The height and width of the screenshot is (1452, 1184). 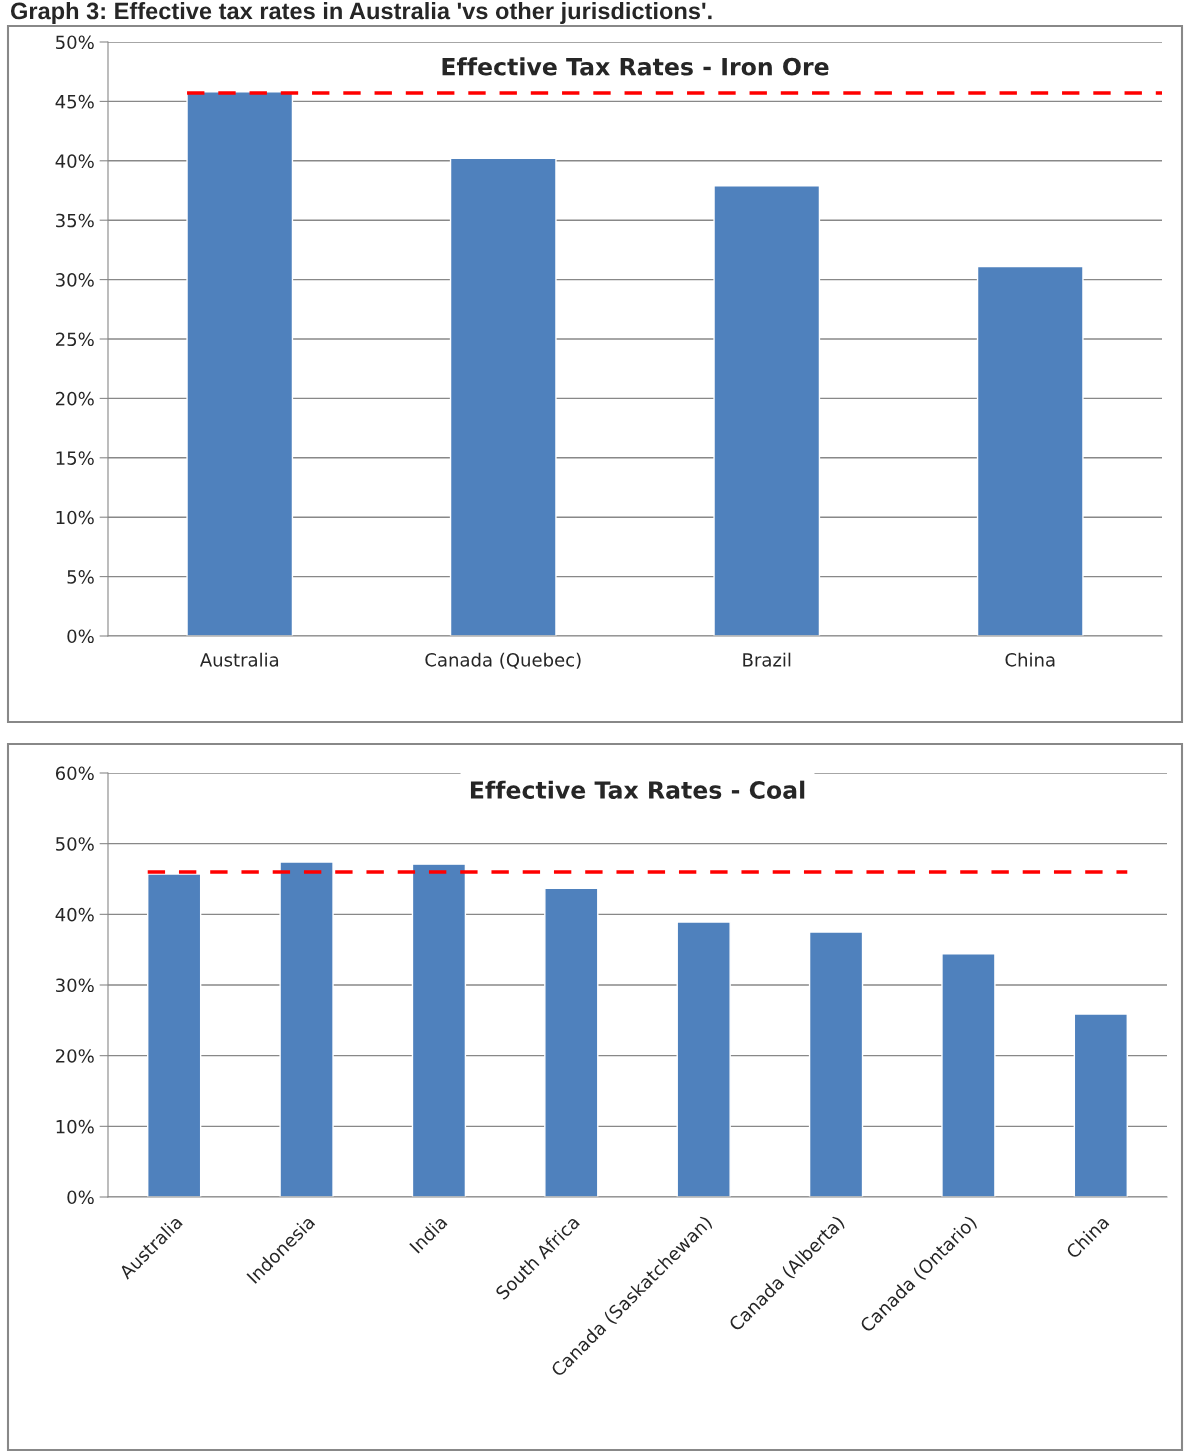 I want to click on text: Effective Tax Rates - Iron Ore, so click(x=635, y=66).